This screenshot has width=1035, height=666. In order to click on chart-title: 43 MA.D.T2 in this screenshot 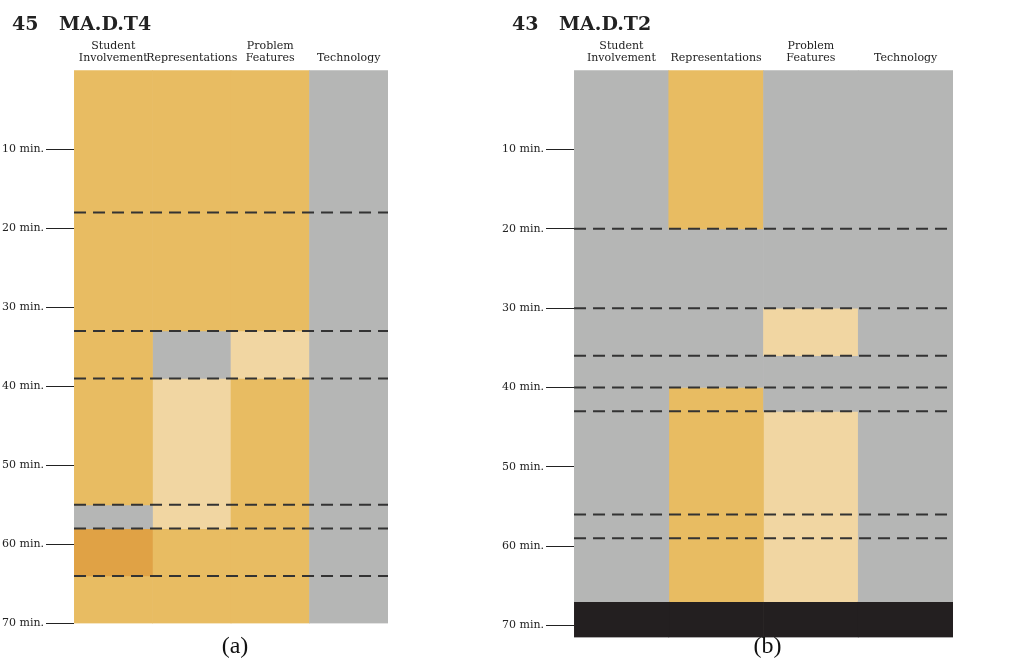, I will do `click(582, 23)`.